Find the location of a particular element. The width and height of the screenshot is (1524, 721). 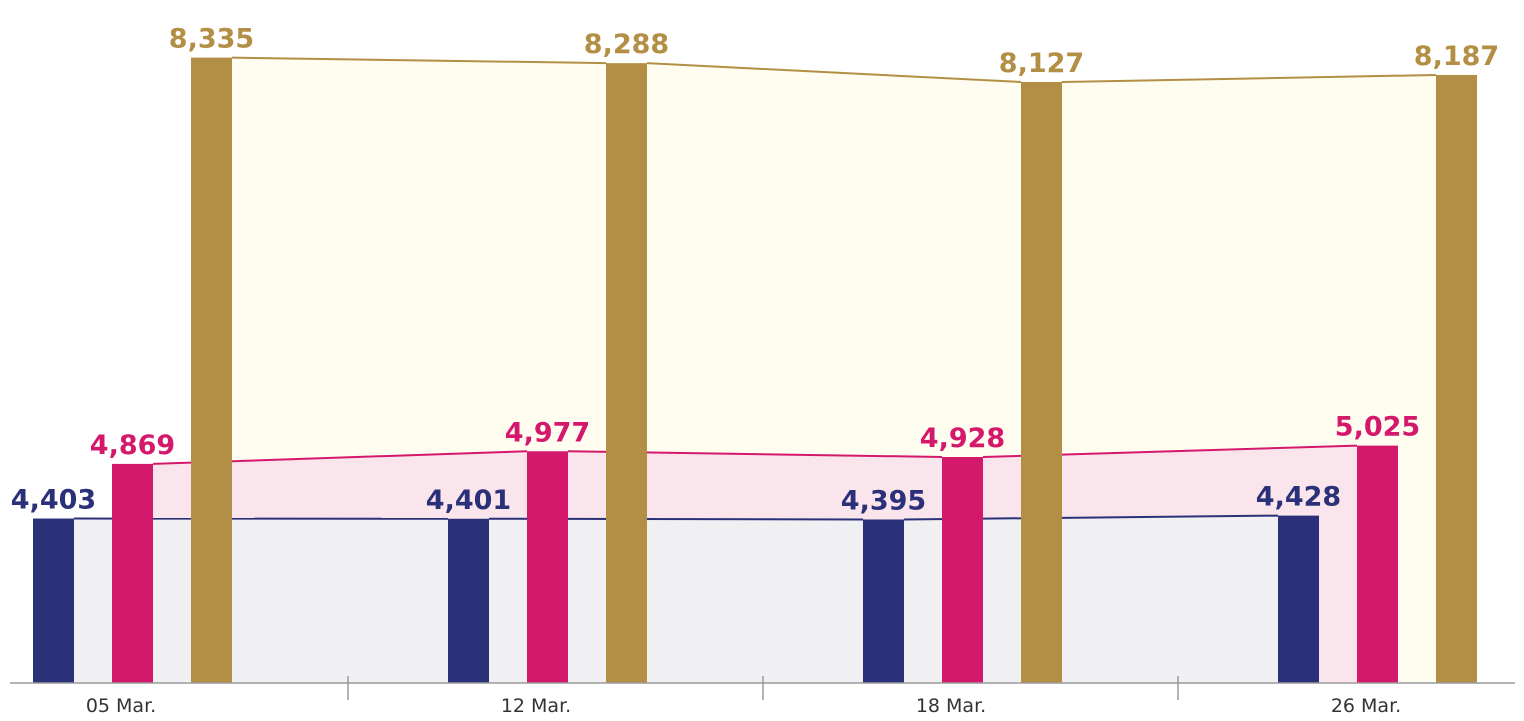

value-label: 4,403 is located at coordinates (53, 500).